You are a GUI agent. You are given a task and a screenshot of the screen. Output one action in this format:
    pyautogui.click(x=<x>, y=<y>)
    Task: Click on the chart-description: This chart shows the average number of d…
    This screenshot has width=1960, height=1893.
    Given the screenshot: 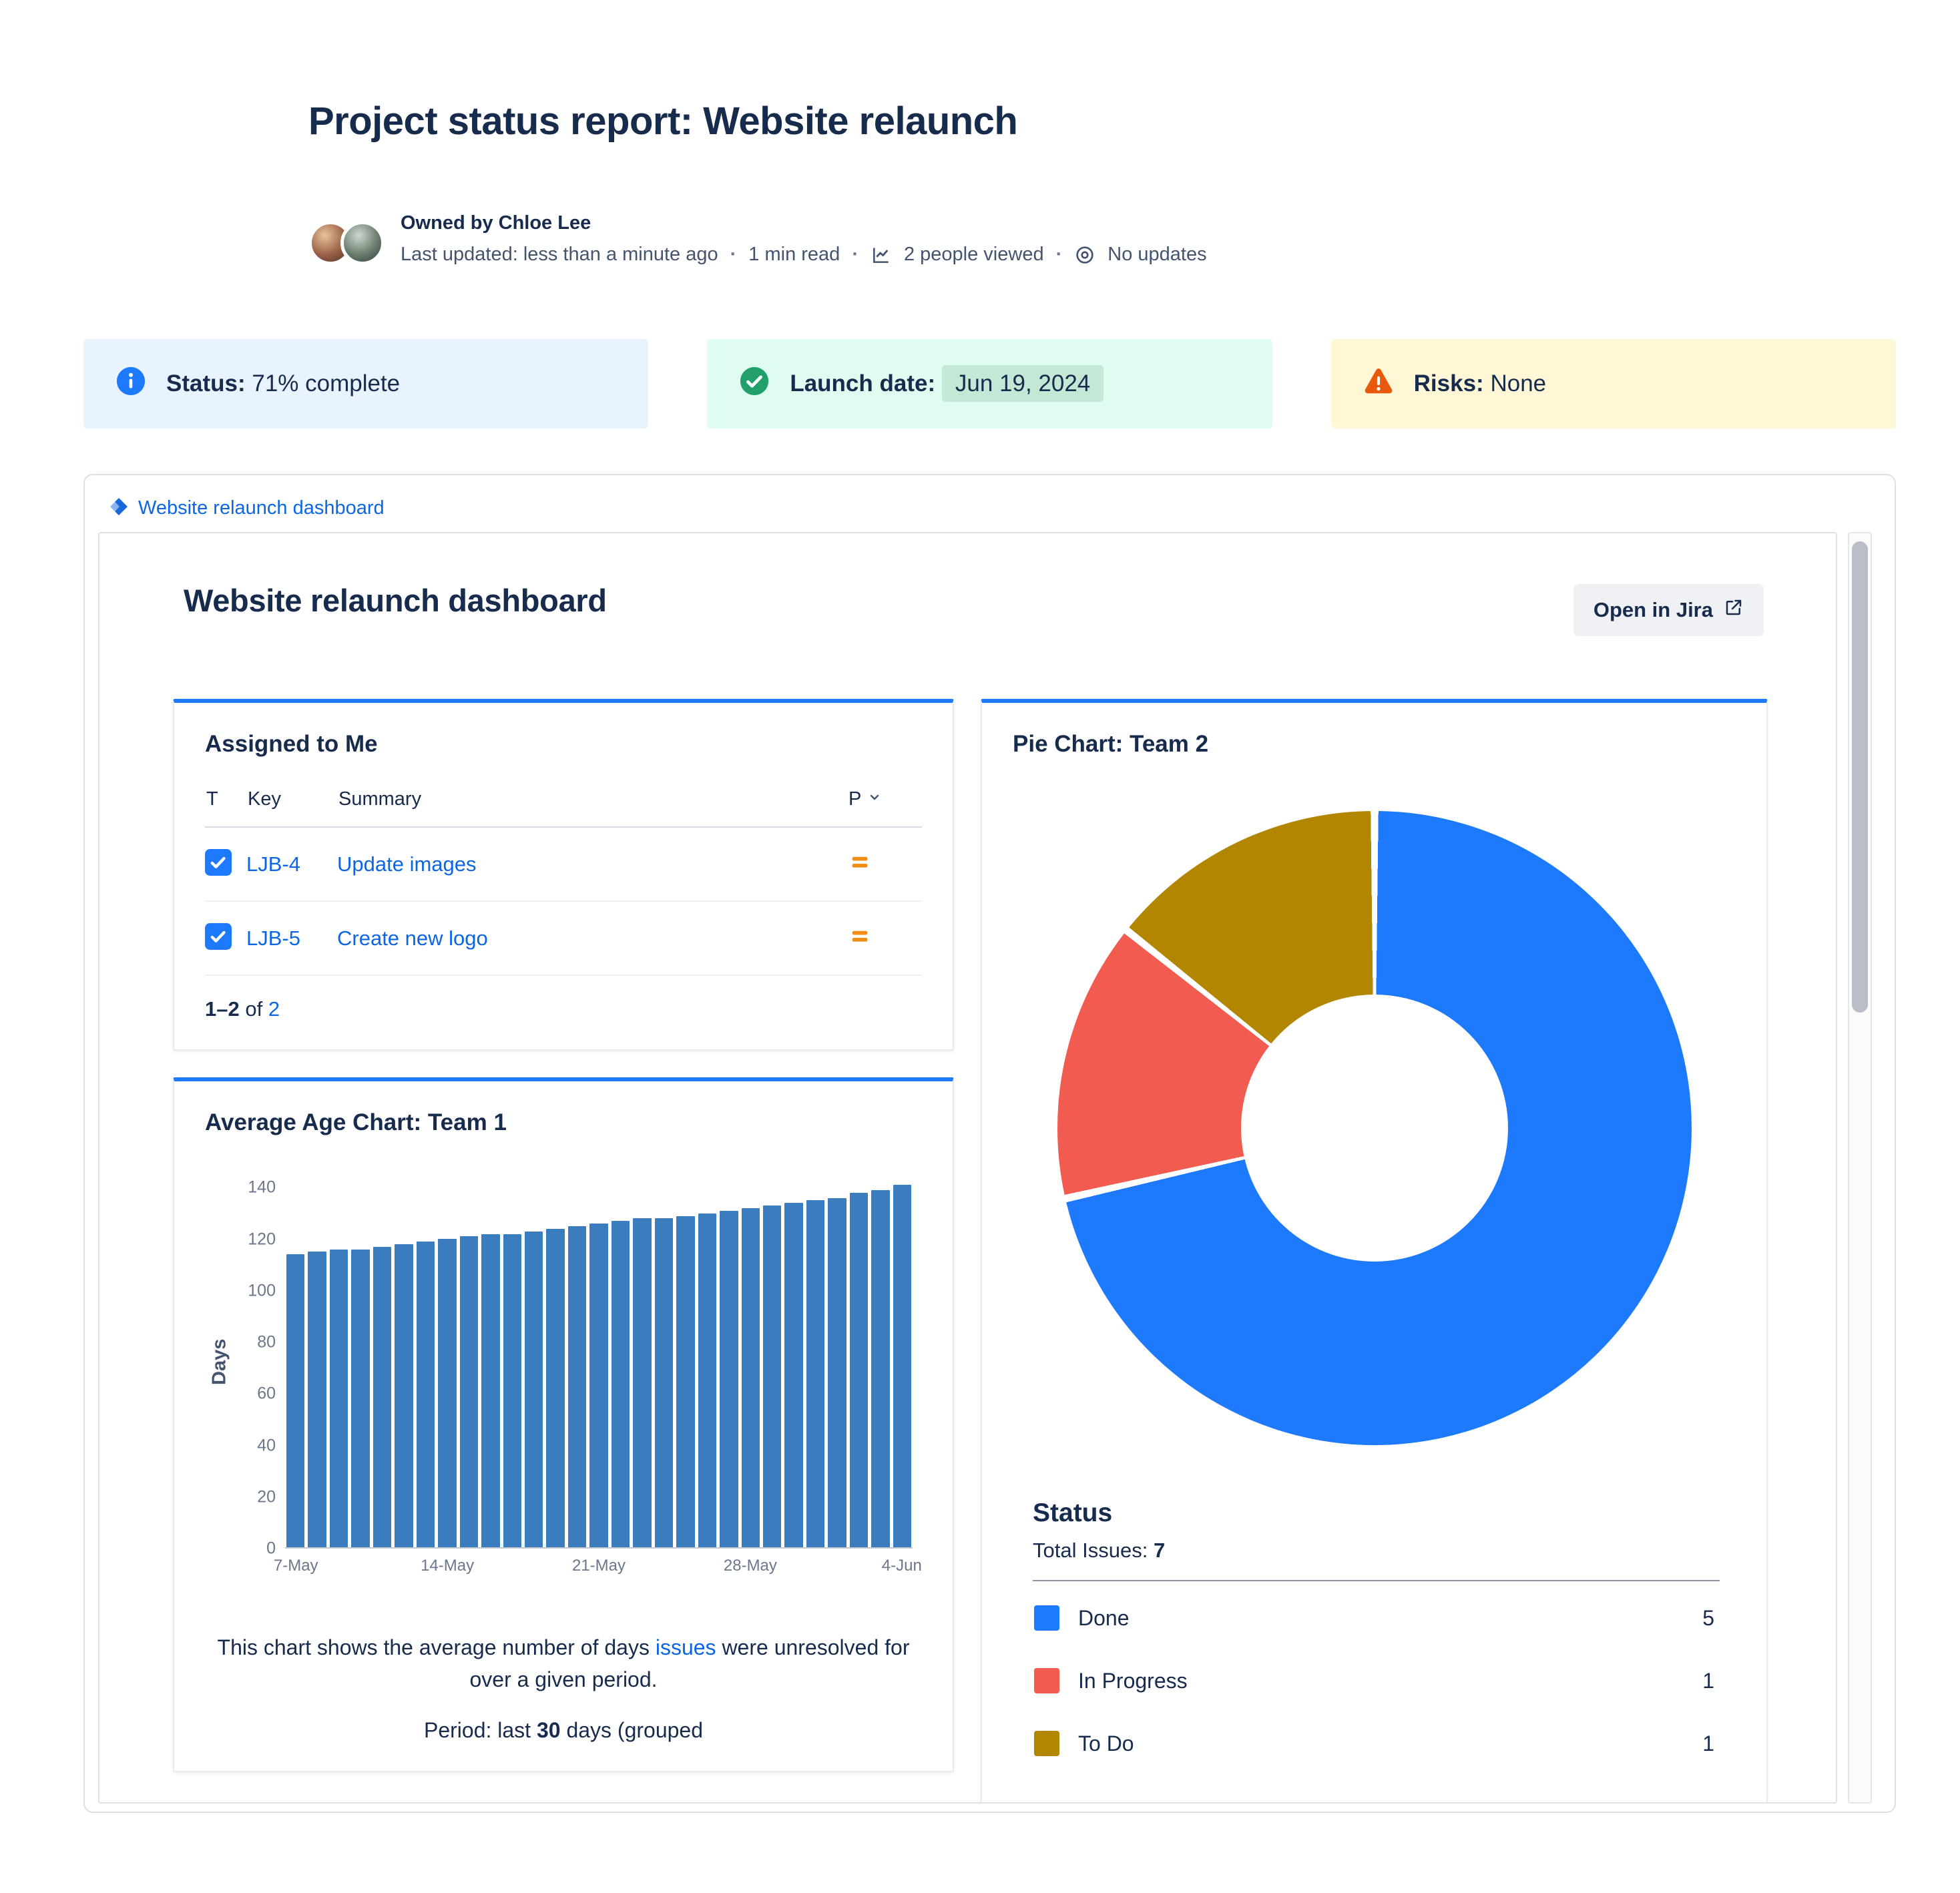 What is the action you would take?
    pyautogui.click(x=563, y=1663)
    